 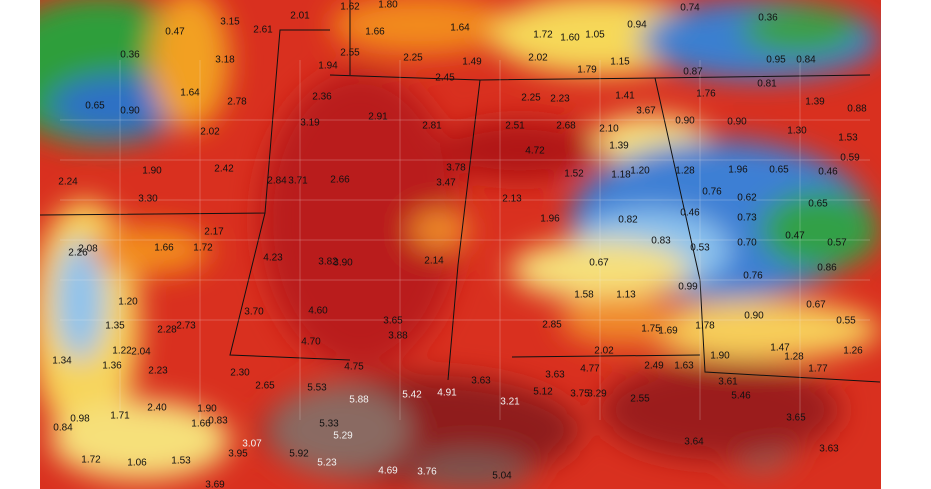 What do you see at coordinates (340, 180) in the screenshot?
I see `rainfall-value: 2.66` at bounding box center [340, 180].